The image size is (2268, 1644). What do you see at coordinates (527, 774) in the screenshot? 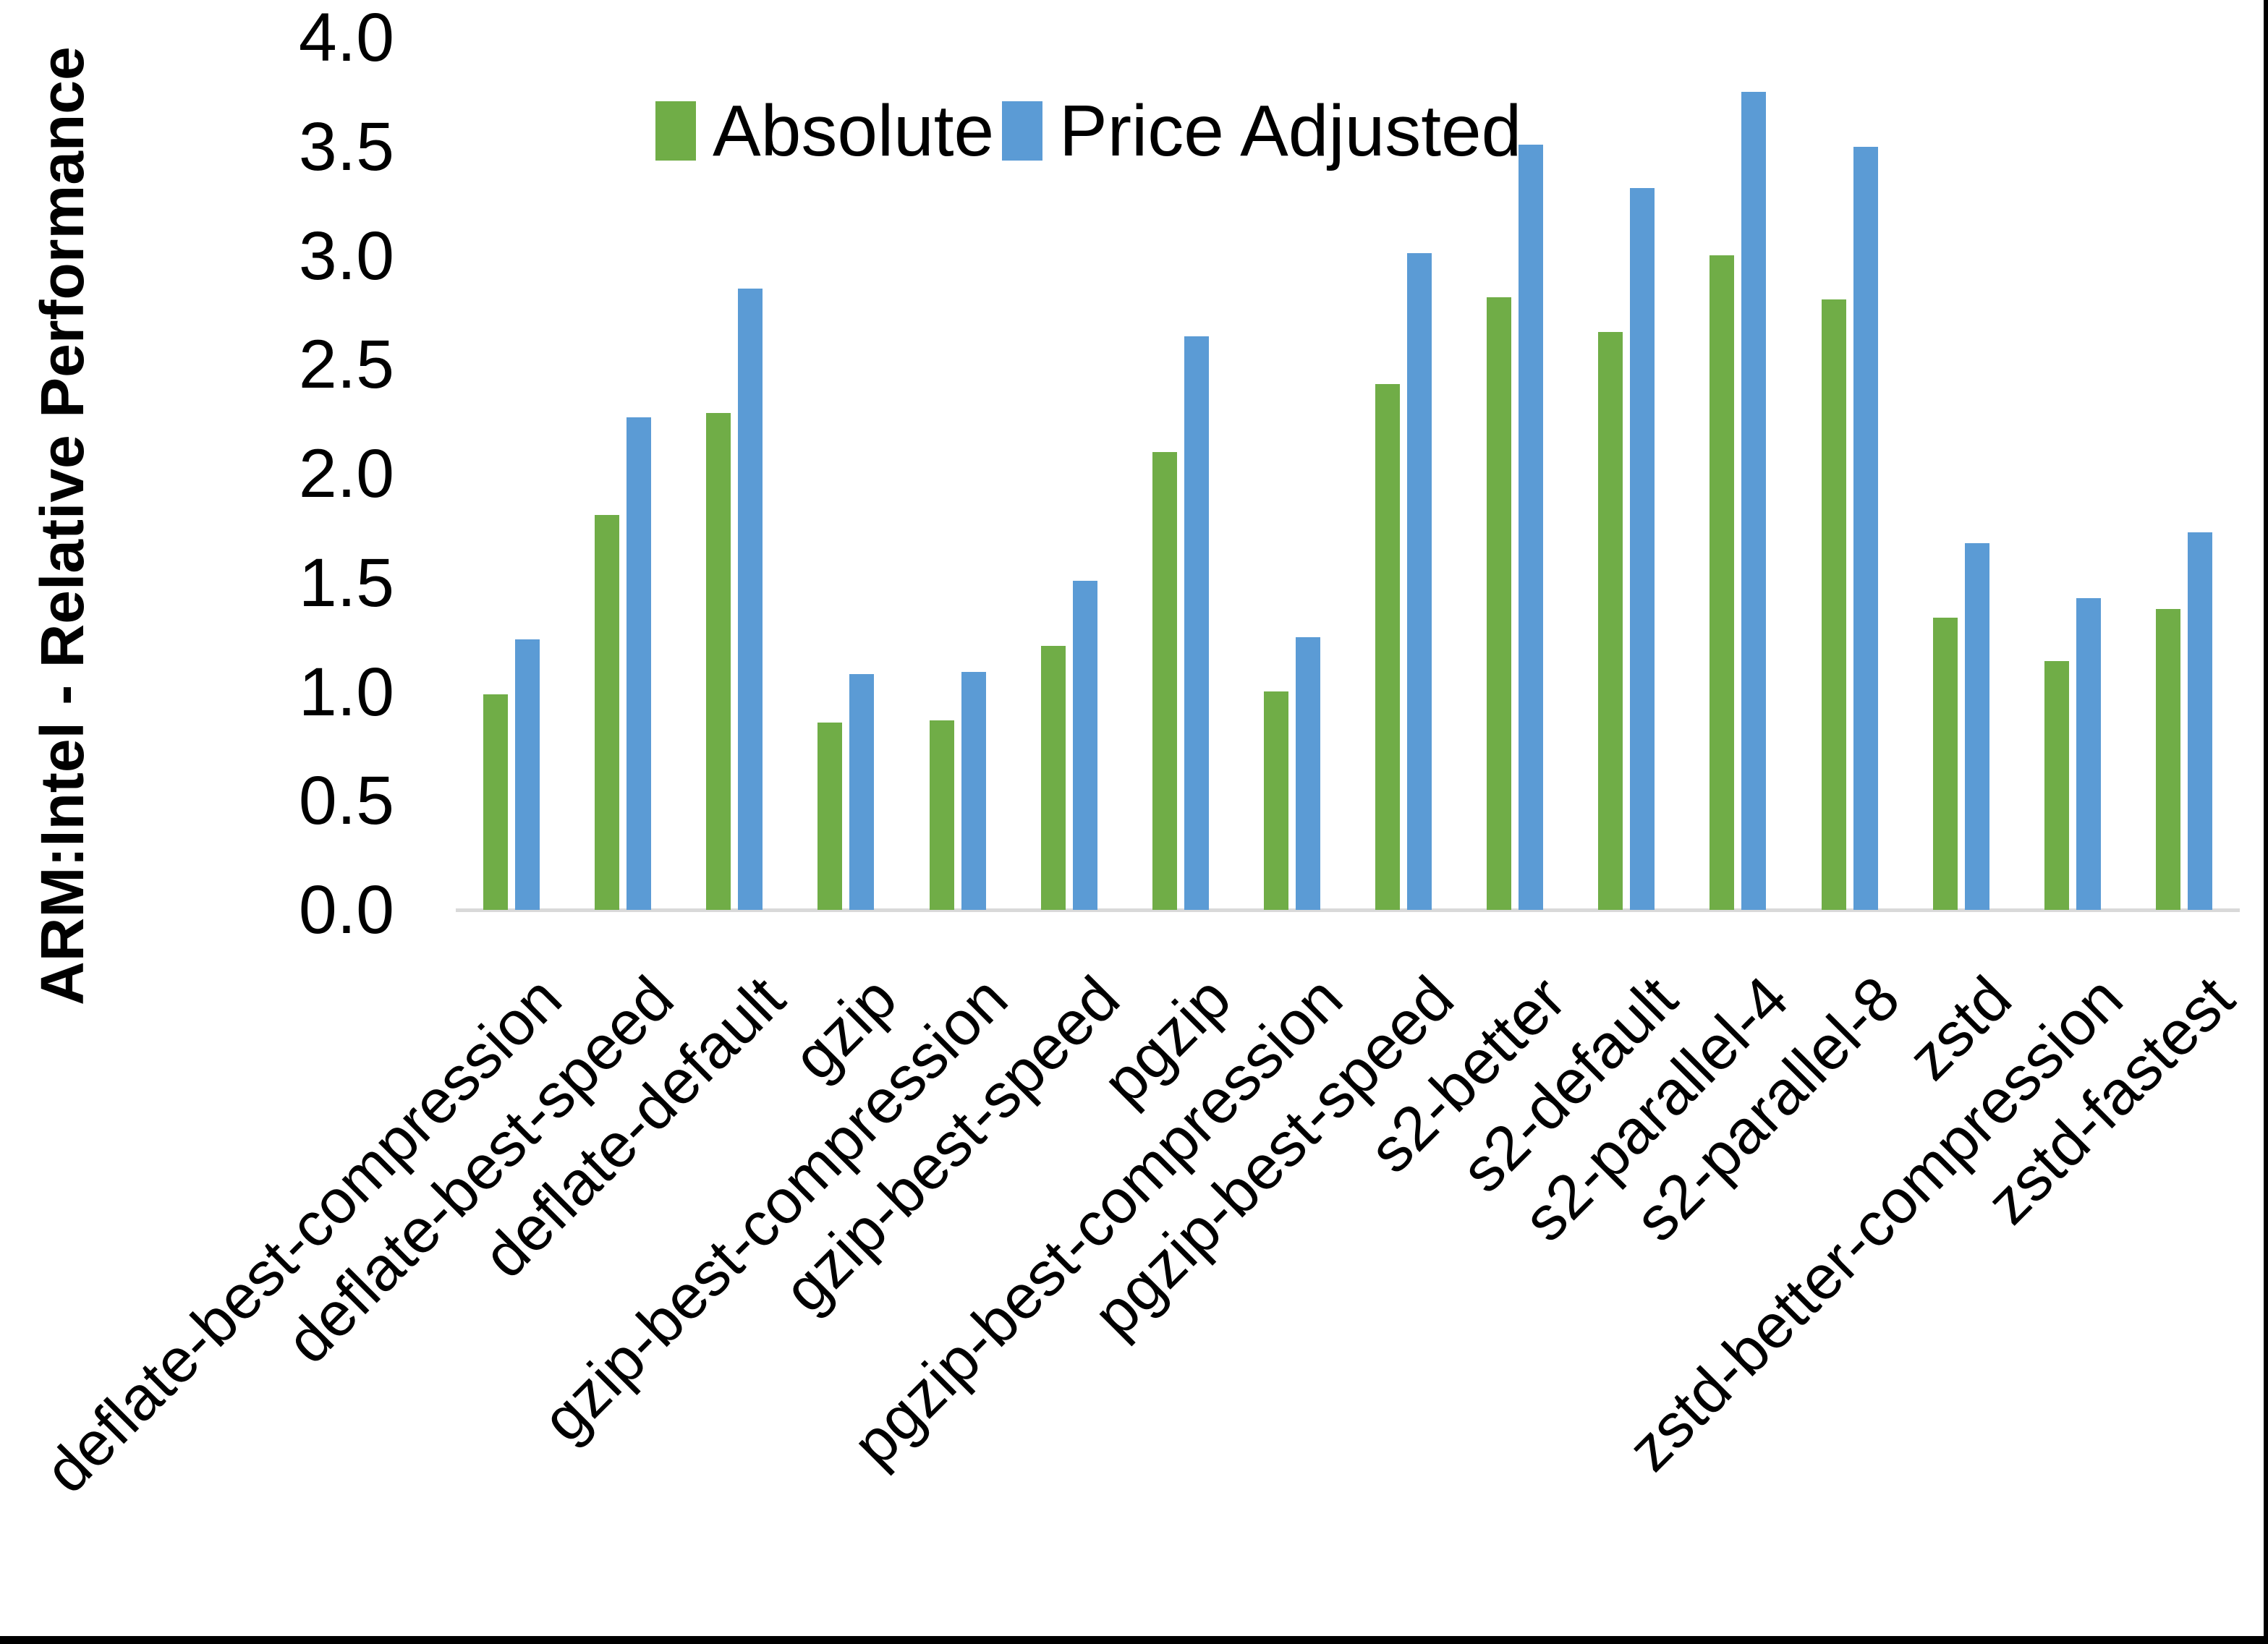
I see `bar-price-adjusted-deflate-best-compression` at bounding box center [527, 774].